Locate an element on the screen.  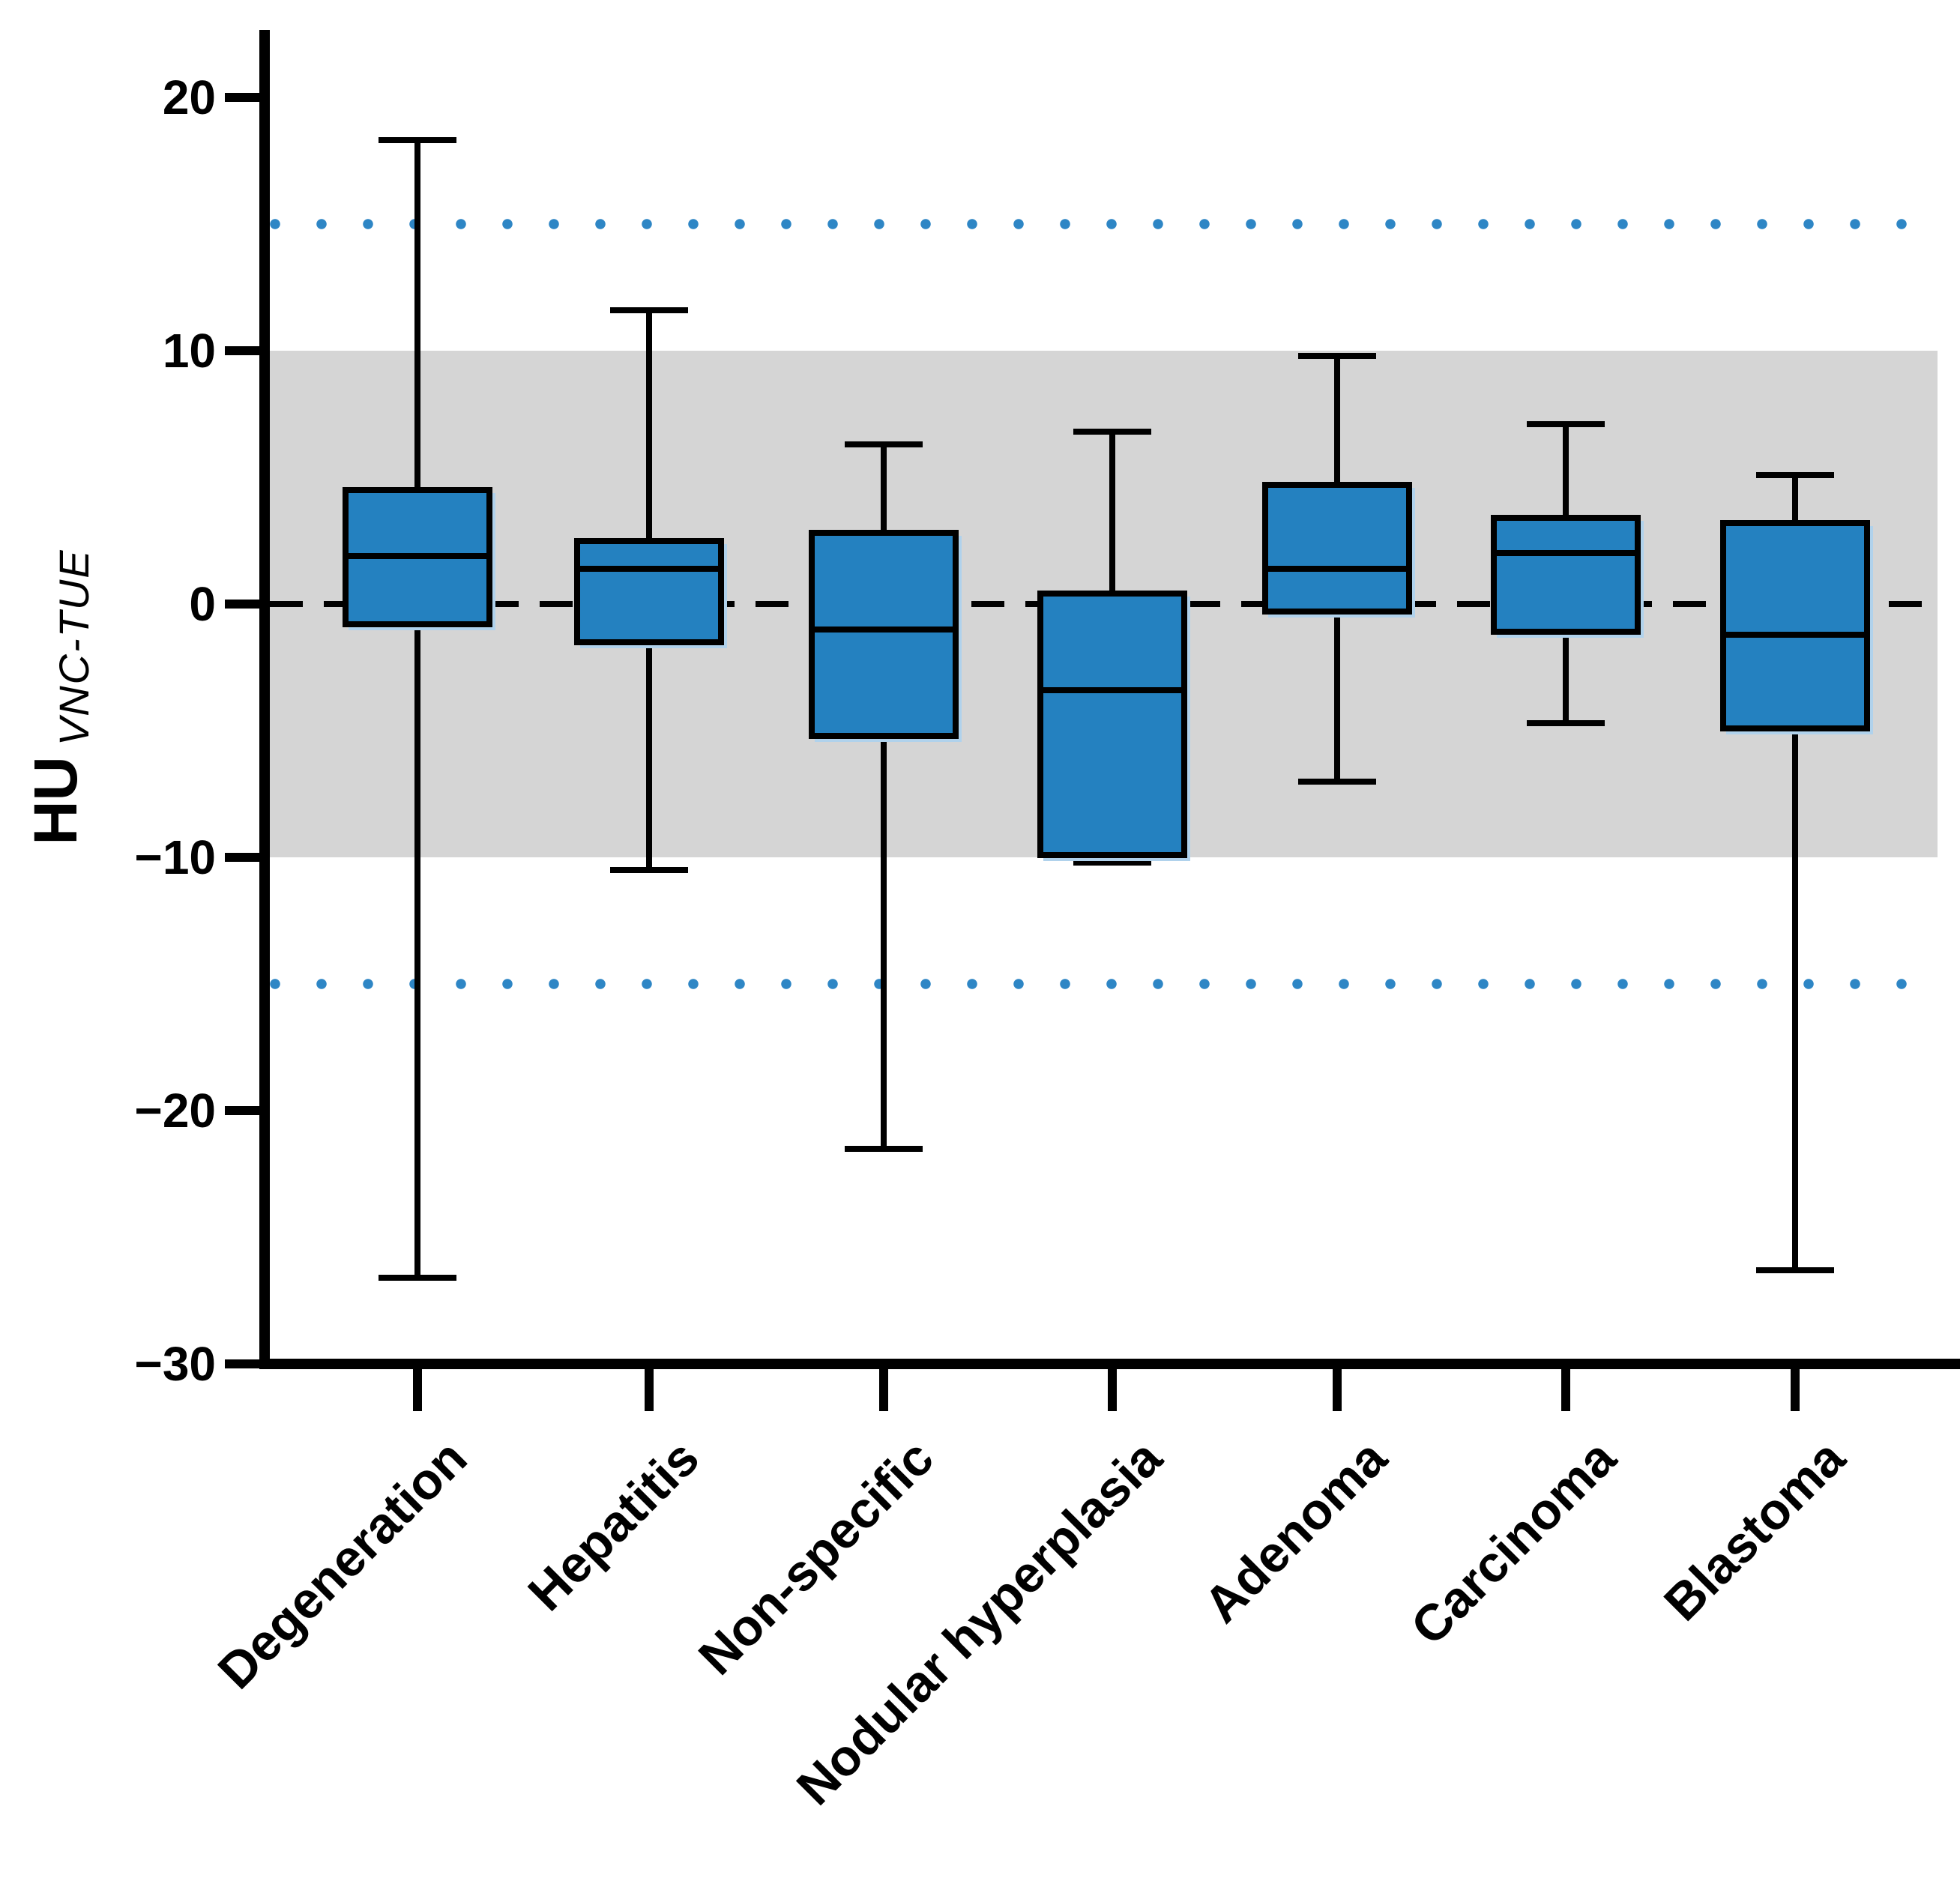
upper-dotted-limit-line is located at coordinates (1104, 224).